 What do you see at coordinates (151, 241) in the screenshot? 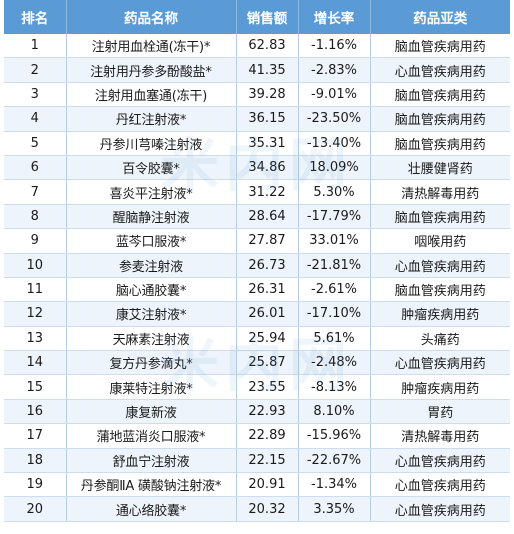
I see `drug-name-cell: 蓝芩口服液*` at bounding box center [151, 241].